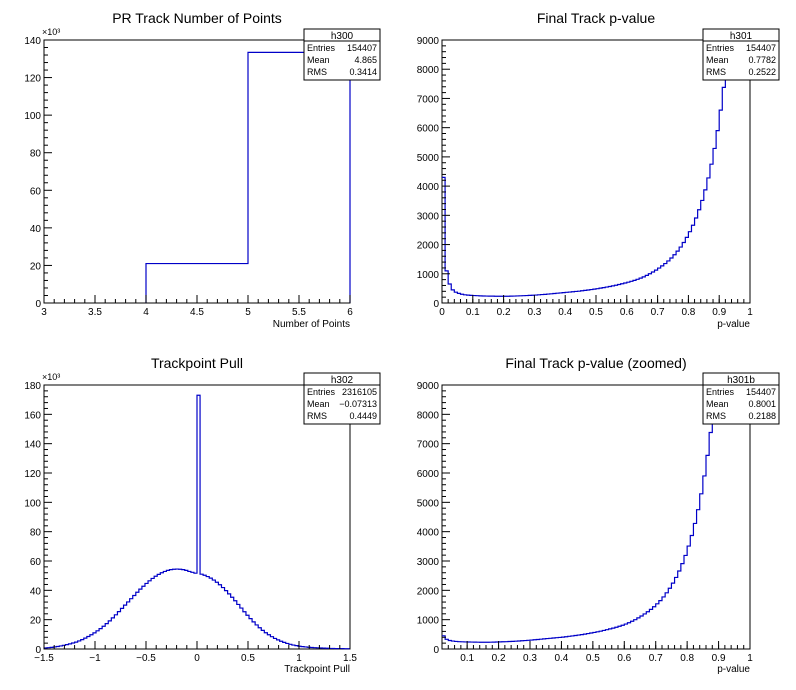 The height and width of the screenshot is (690, 796). Describe the element at coordinates (248, 312) in the screenshot. I see `x-tick-label: 5` at that location.